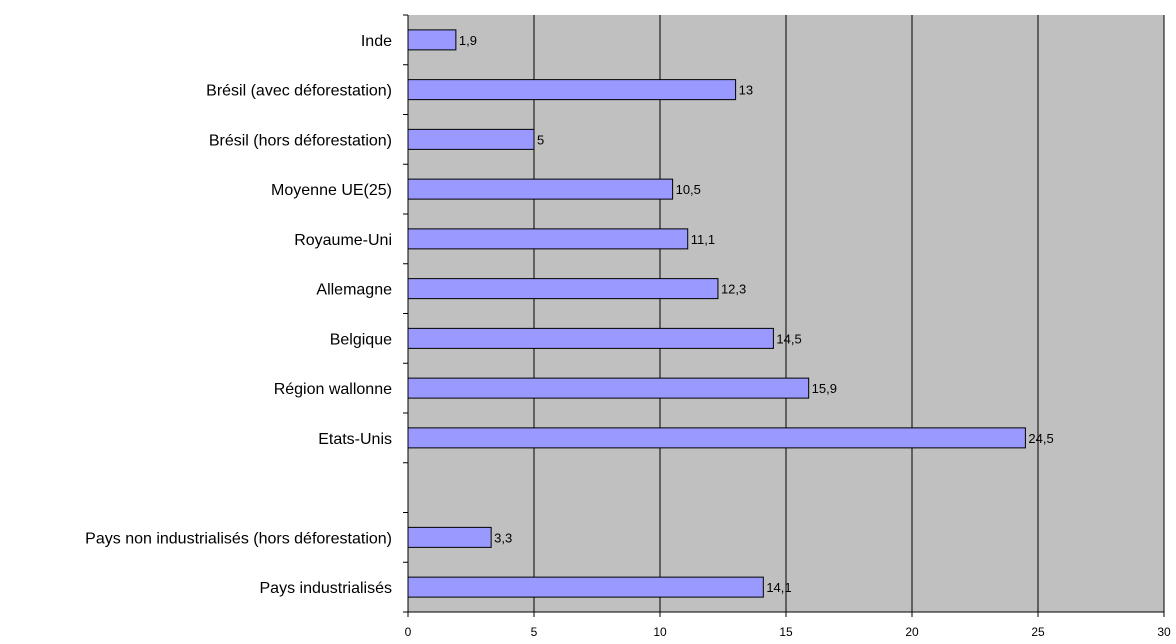 The height and width of the screenshot is (644, 1176). What do you see at coordinates (343, 240) in the screenshot?
I see `category-label: Royaume-Uni` at bounding box center [343, 240].